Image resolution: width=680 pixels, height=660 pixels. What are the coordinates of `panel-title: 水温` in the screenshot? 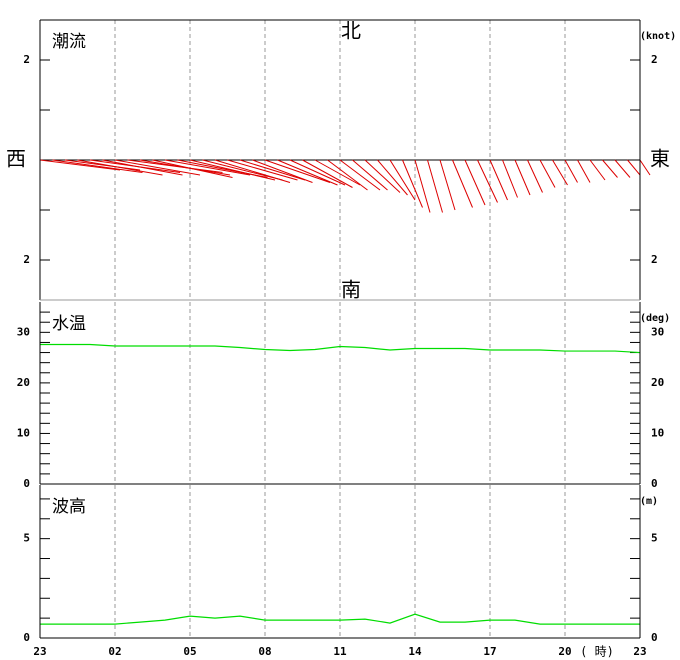 It's located at (69, 324).